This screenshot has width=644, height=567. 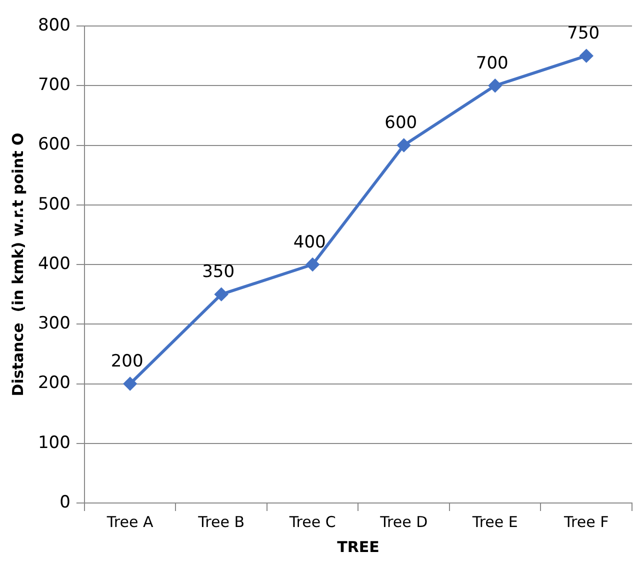 I want to click on y-axis-title: Distance (in kmk) w.r.t point O, so click(x=17, y=264).